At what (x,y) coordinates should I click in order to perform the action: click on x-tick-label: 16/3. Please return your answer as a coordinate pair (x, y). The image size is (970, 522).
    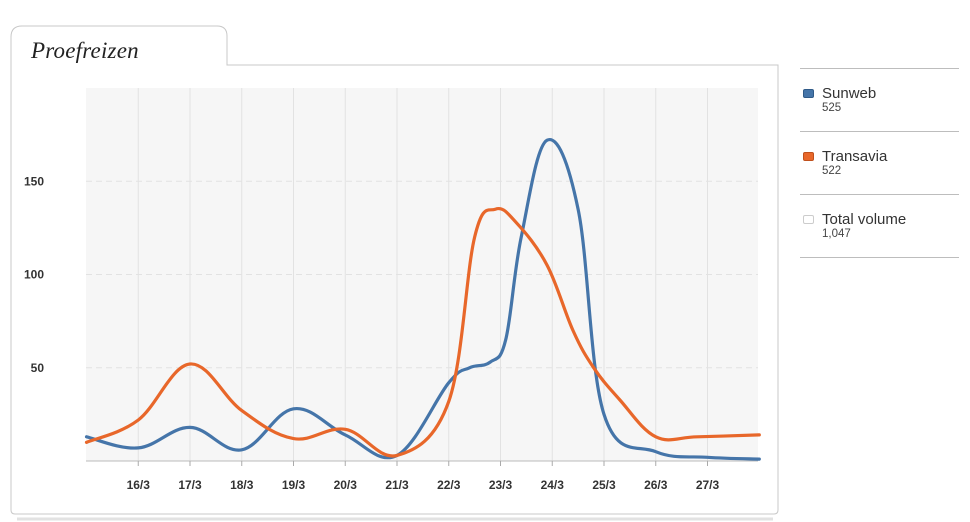
    Looking at the image, I should click on (139, 485).